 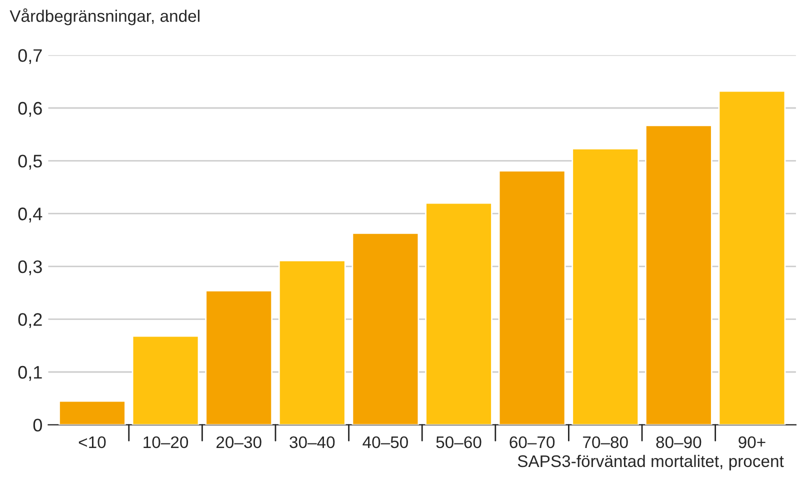 I want to click on x-tick-label: <10, so click(x=92, y=442).